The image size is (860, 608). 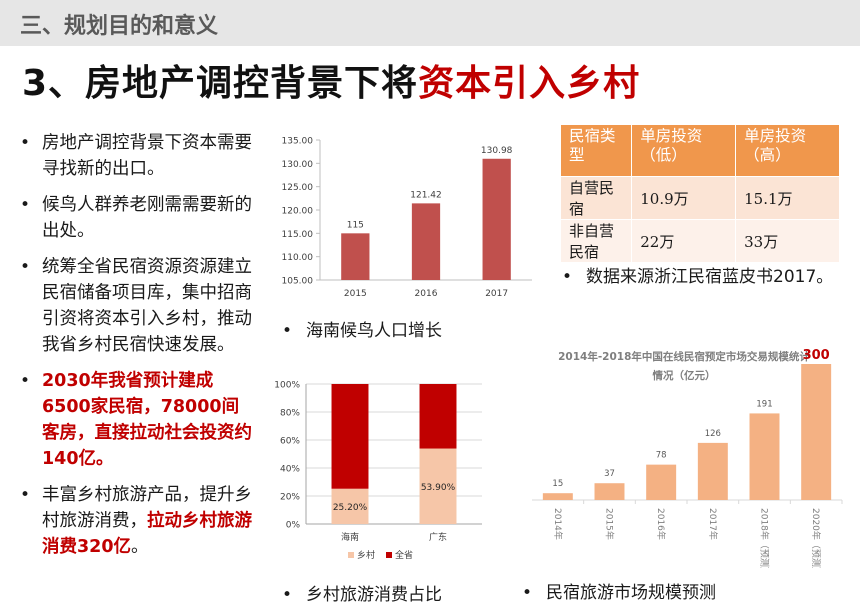 What do you see at coordinates (430, 23) in the screenshot?
I see `section-header-bar: 三、规划目的和意义` at bounding box center [430, 23].